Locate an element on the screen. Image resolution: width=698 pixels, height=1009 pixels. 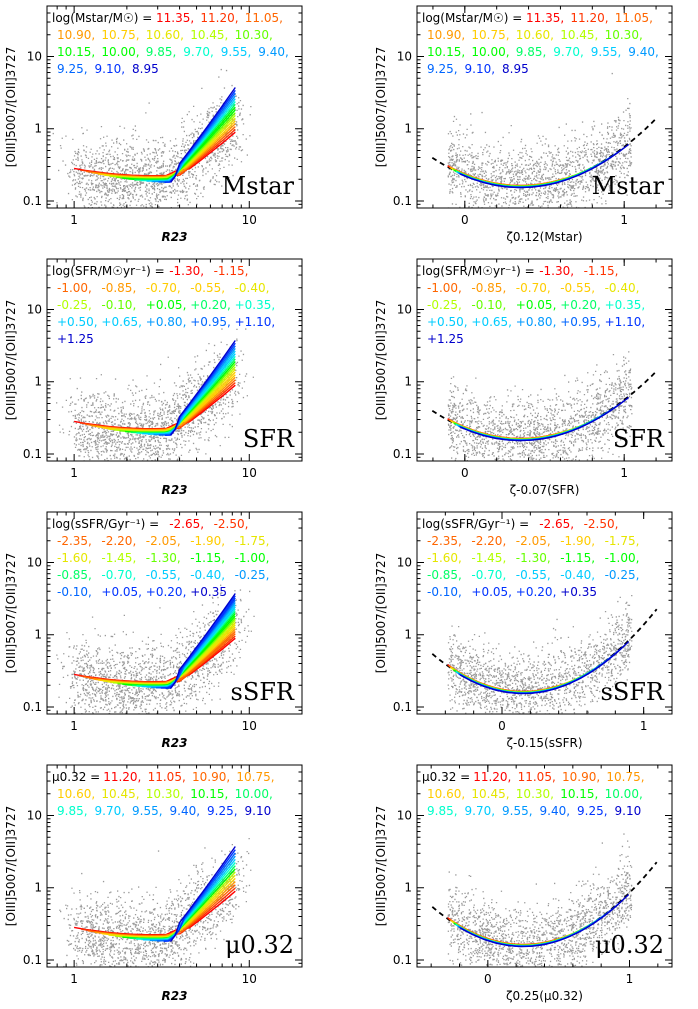
legend-entry: -2.35, is located at coordinates (74, 541).